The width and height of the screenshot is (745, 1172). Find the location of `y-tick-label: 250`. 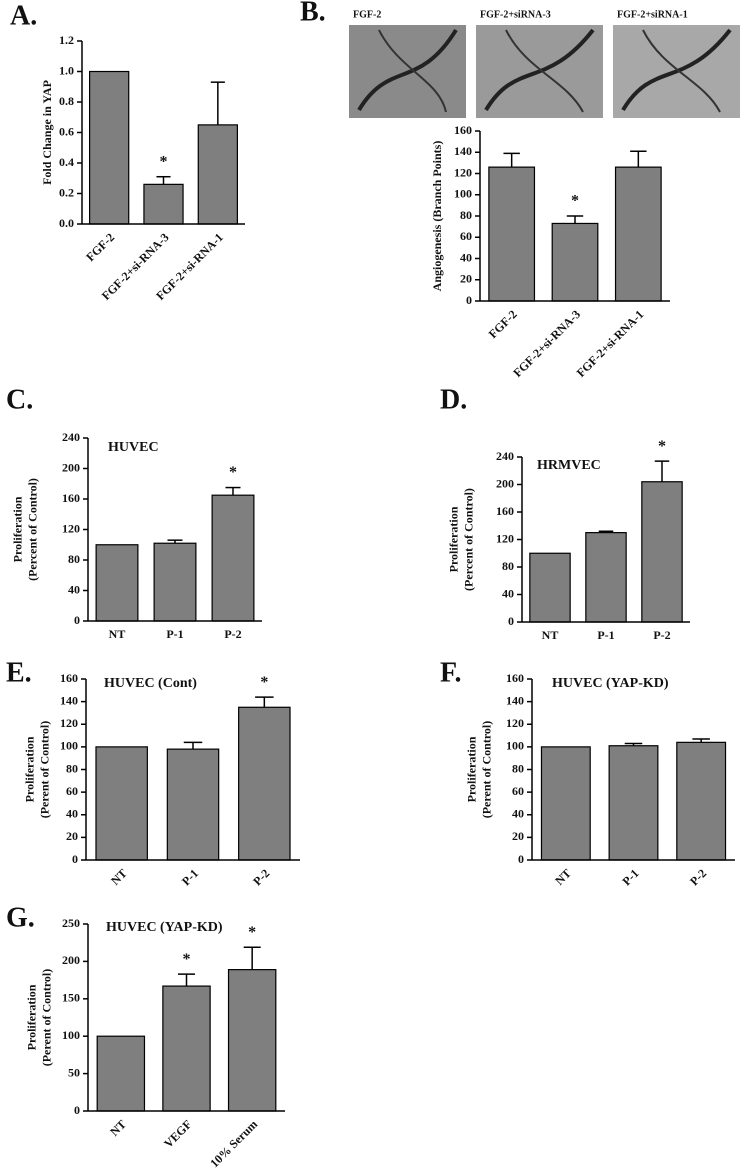

y-tick-label: 250 is located at coordinates (71, 923).